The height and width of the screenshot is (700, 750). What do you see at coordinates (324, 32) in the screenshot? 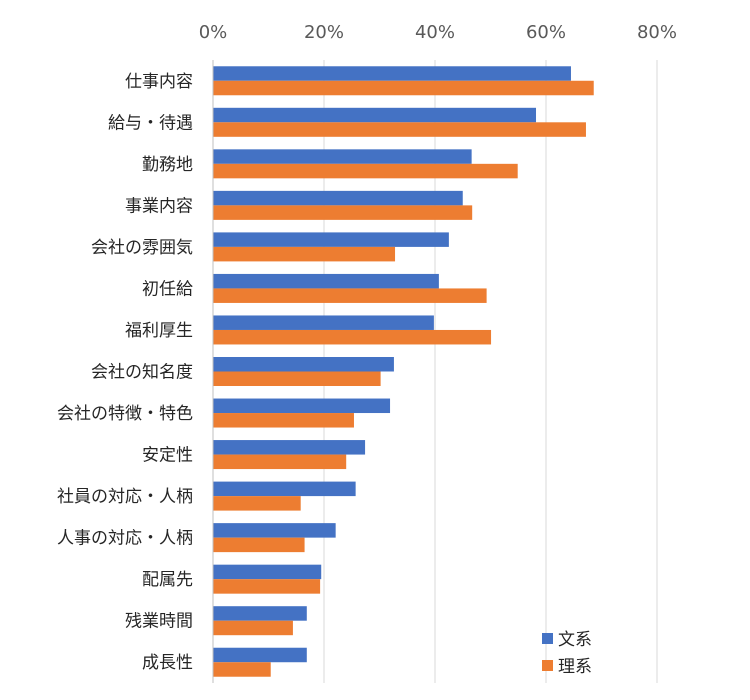
I see `x-tick-label: 20%` at bounding box center [324, 32].